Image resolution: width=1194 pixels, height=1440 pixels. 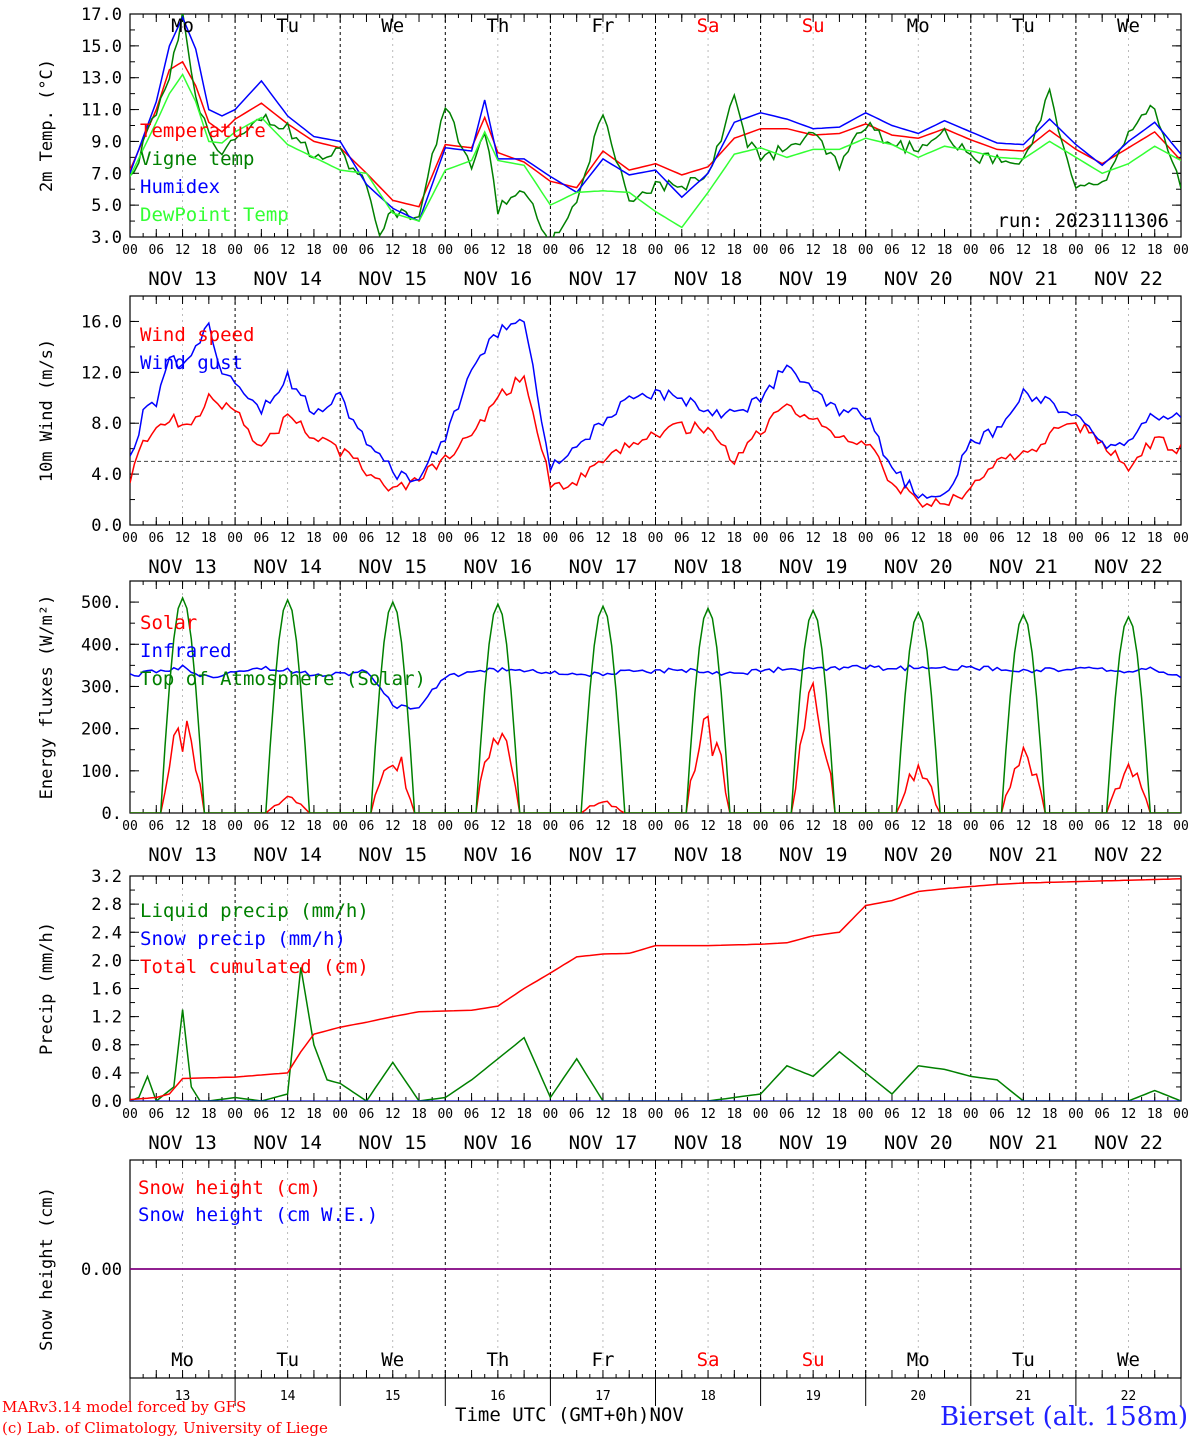 I want to click on y-tick-label: 0.0, so click(x=106, y=526).